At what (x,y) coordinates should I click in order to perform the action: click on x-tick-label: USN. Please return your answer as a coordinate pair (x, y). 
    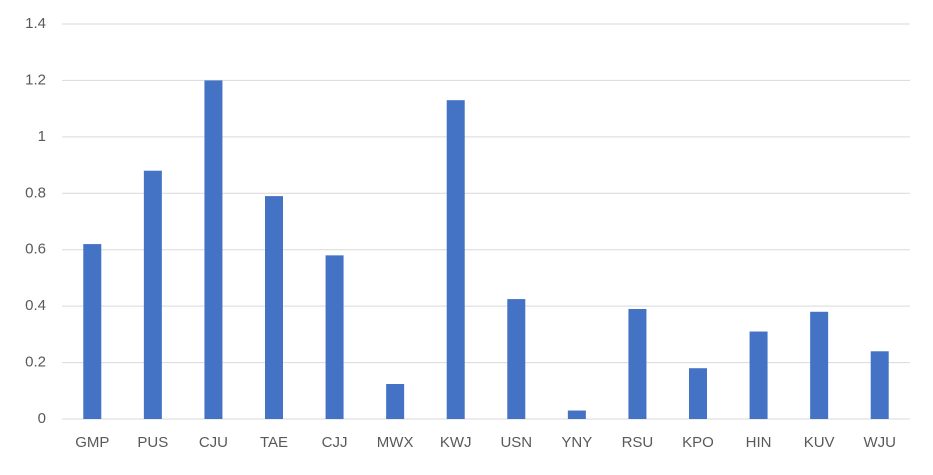
    Looking at the image, I should click on (516, 442).